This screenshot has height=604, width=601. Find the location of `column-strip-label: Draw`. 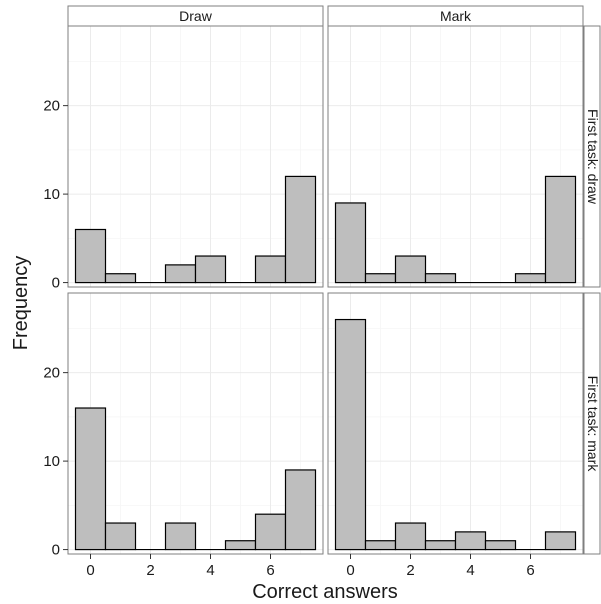

column-strip-label: Draw is located at coordinates (196, 16).